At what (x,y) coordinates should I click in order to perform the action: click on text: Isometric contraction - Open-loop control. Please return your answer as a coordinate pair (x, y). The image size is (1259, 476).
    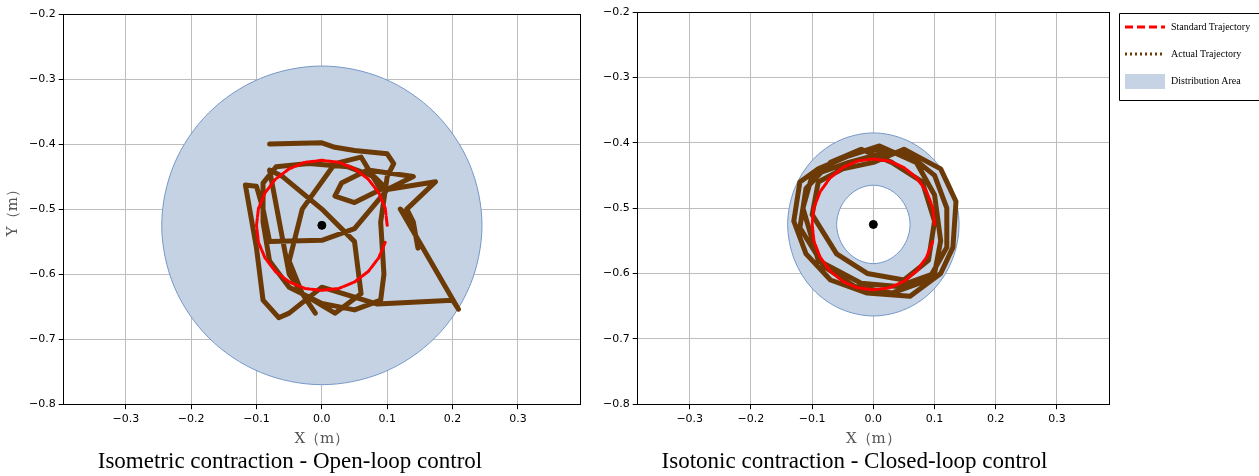
    Looking at the image, I should click on (290, 461).